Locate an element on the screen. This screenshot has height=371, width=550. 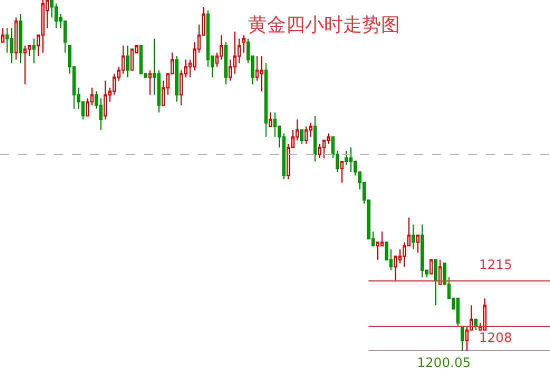
annotation: 1215 is located at coordinates (495, 265).